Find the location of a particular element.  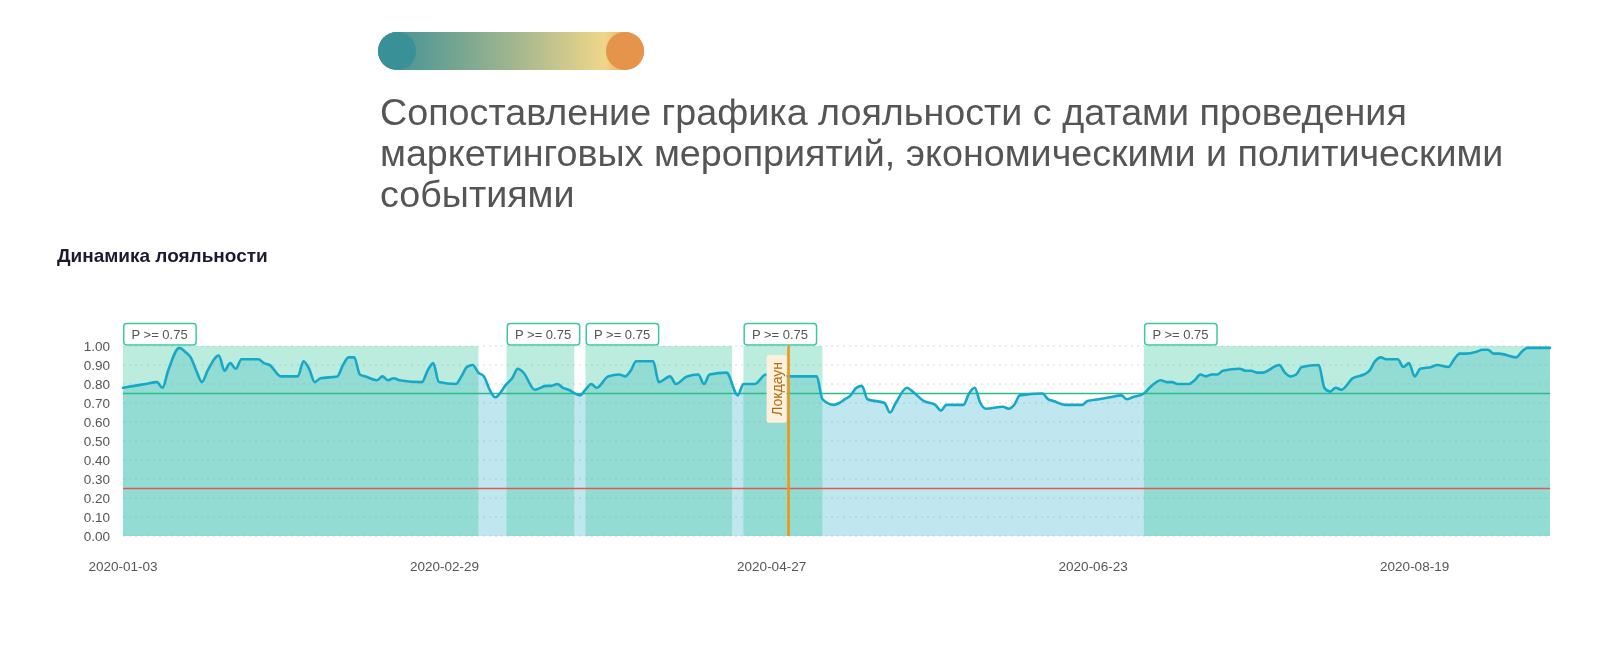

x-tick-label: 2020-02-29 is located at coordinates (444, 566).